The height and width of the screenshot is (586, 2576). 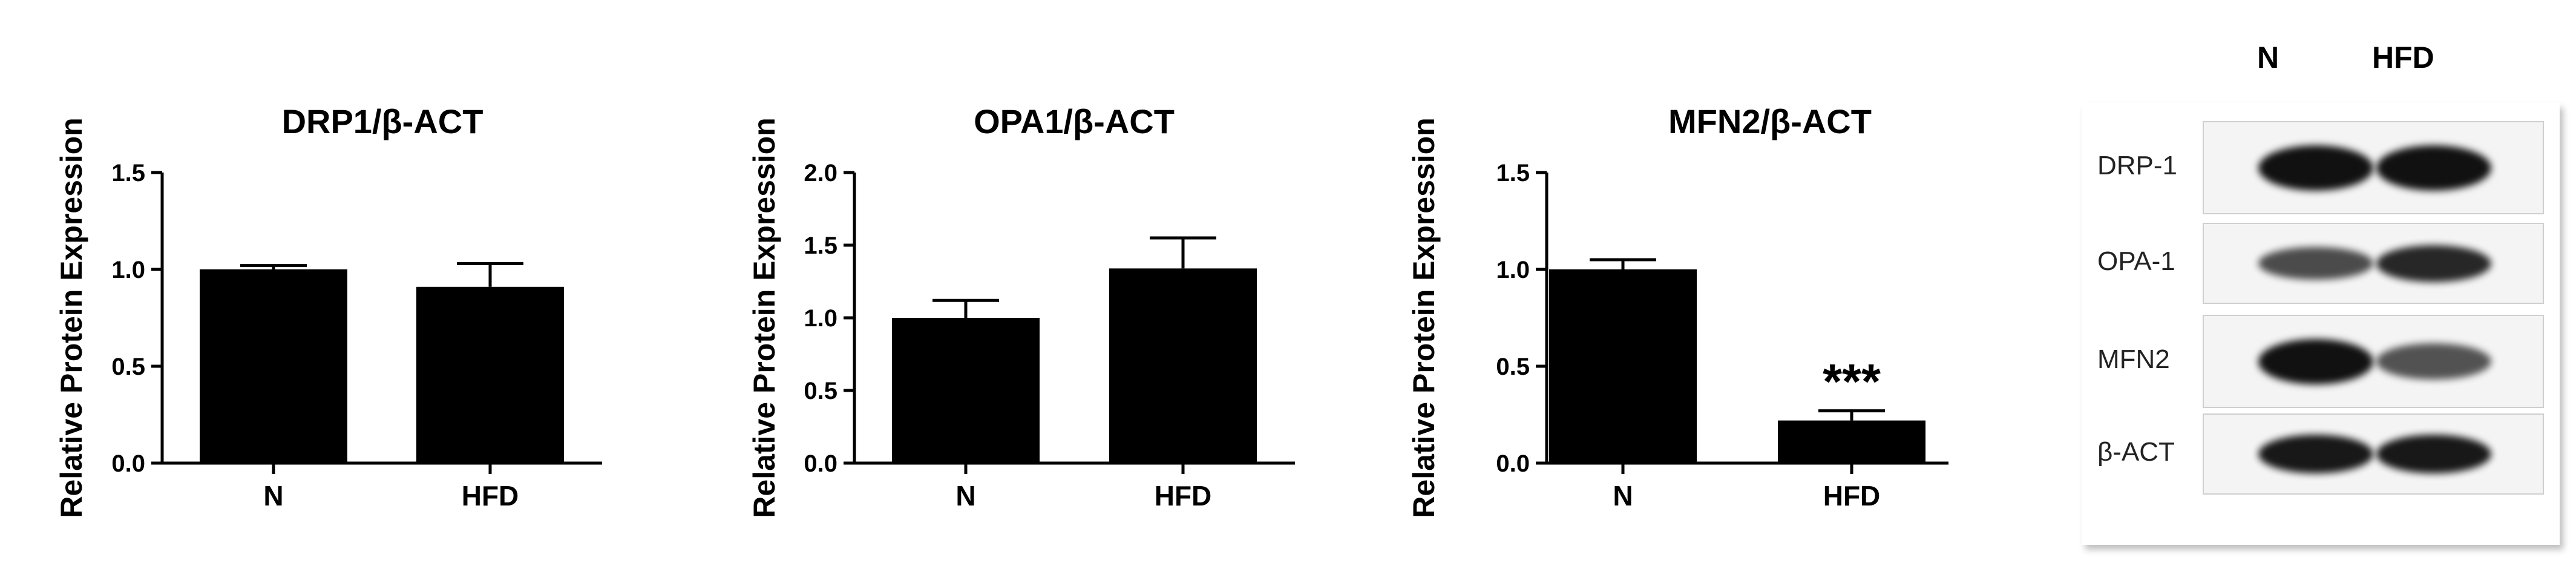 I want to click on blot-row-label: MFN2, so click(x=2133, y=359).